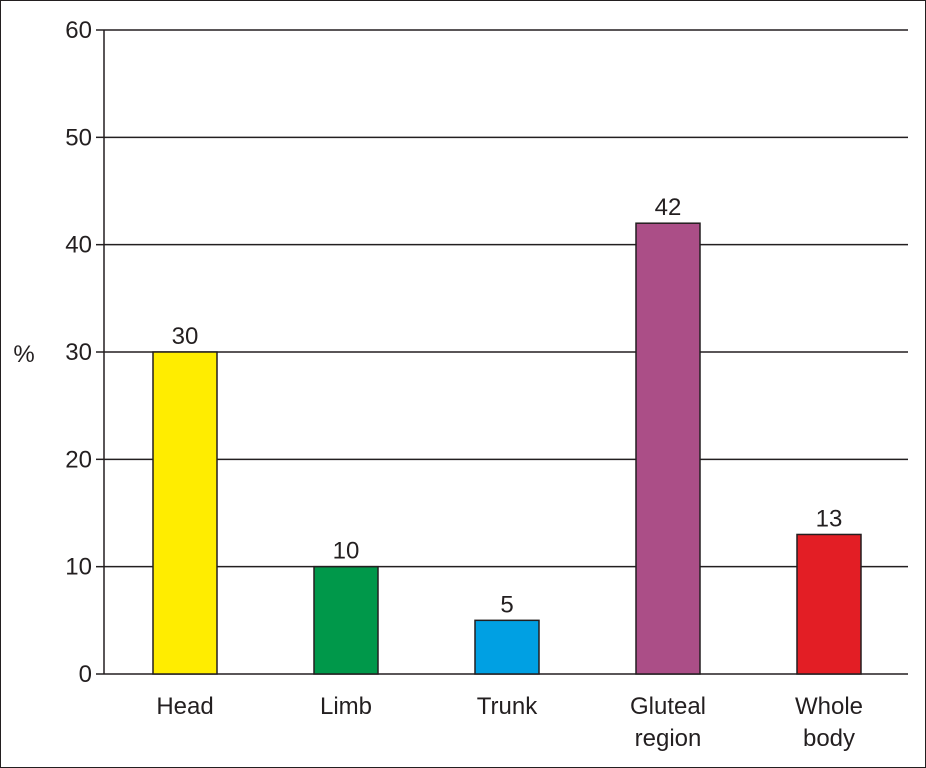  What do you see at coordinates (507, 706) in the screenshot?
I see `category-label: Trunk` at bounding box center [507, 706].